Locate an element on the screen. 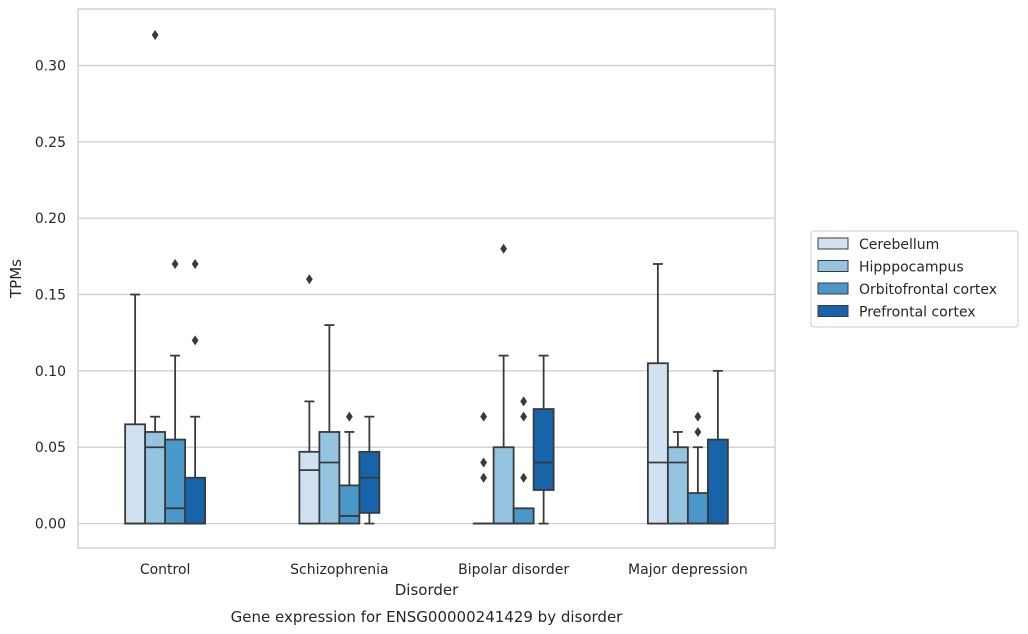  y-tick-label: 0.00 is located at coordinates (50, 525).